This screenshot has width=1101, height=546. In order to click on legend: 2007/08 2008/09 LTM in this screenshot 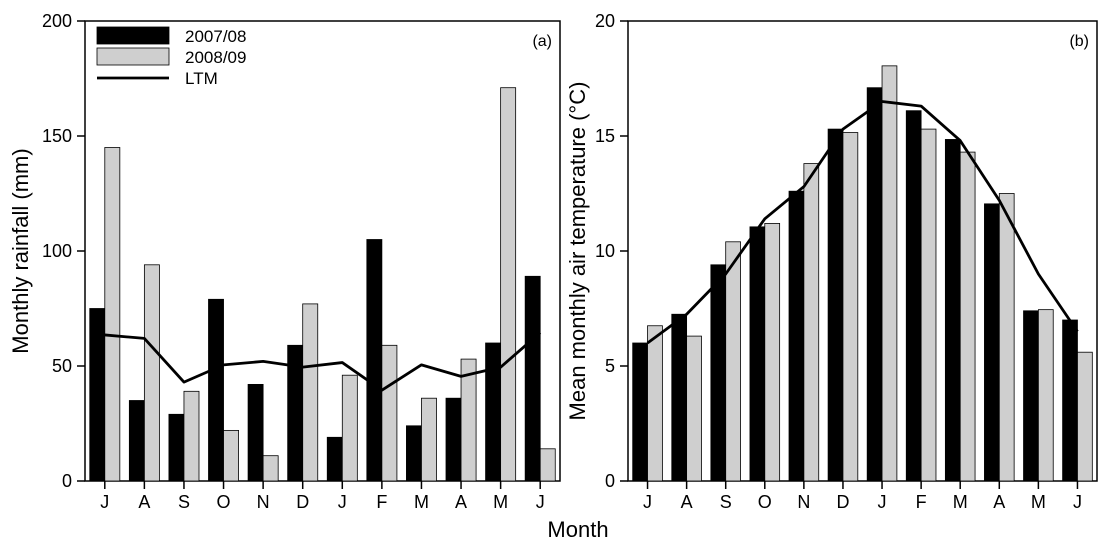, I will do `click(171, 57)`.